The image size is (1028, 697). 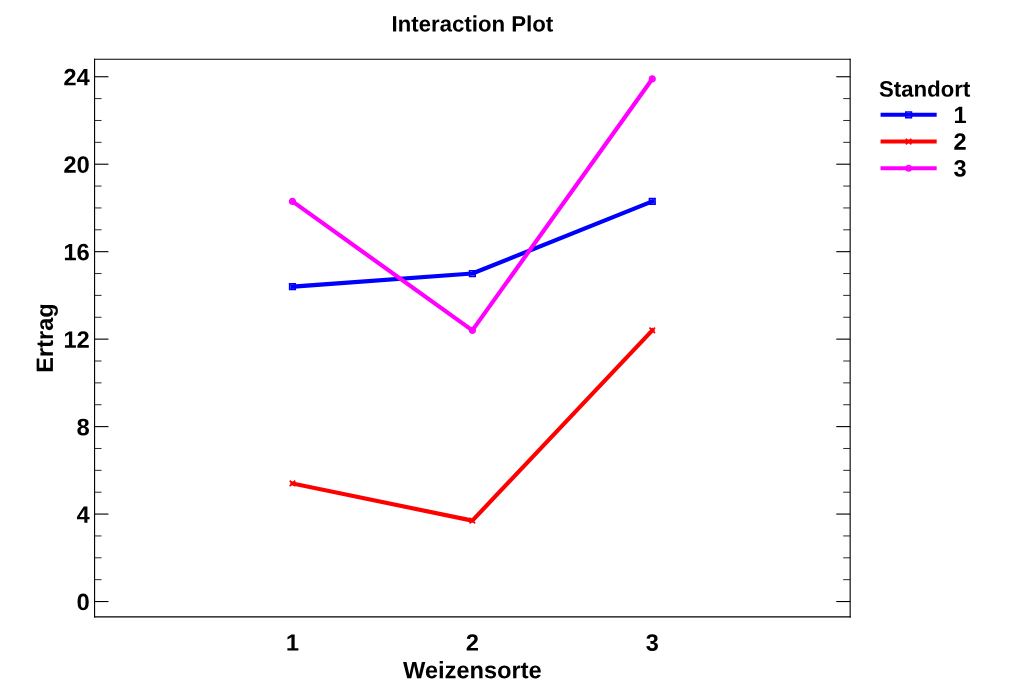 I want to click on y-tick-label: 24, so click(x=77, y=77).